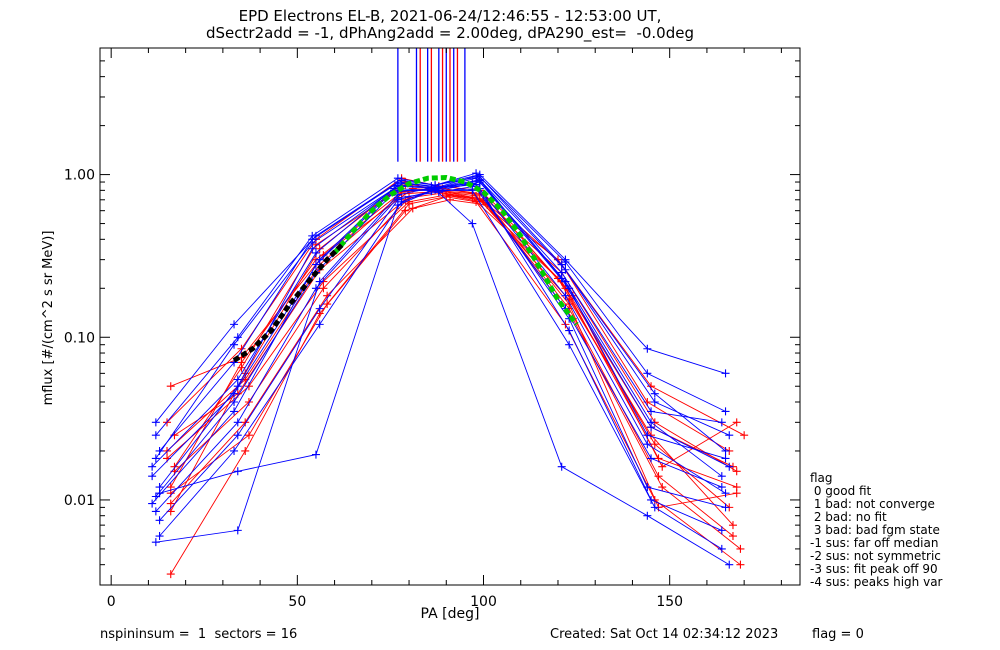 This screenshot has width=1000, height=650. What do you see at coordinates (79, 338) in the screenshot?
I see `y-tick-label: 0.10` at bounding box center [79, 338].